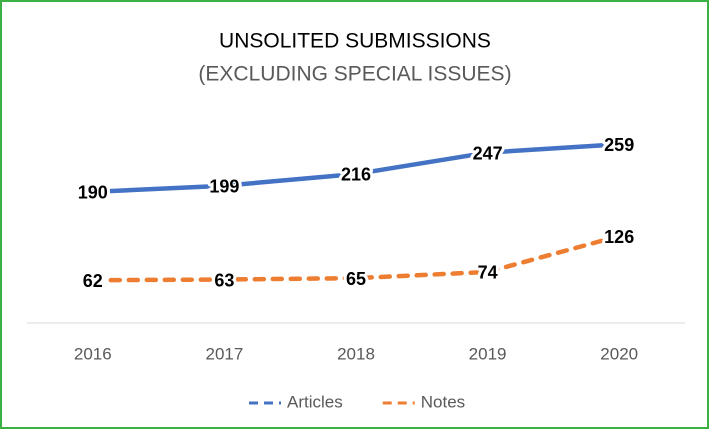 This screenshot has width=709, height=429. Describe the element at coordinates (488, 273) in the screenshot. I see `data-label: 74` at that location.